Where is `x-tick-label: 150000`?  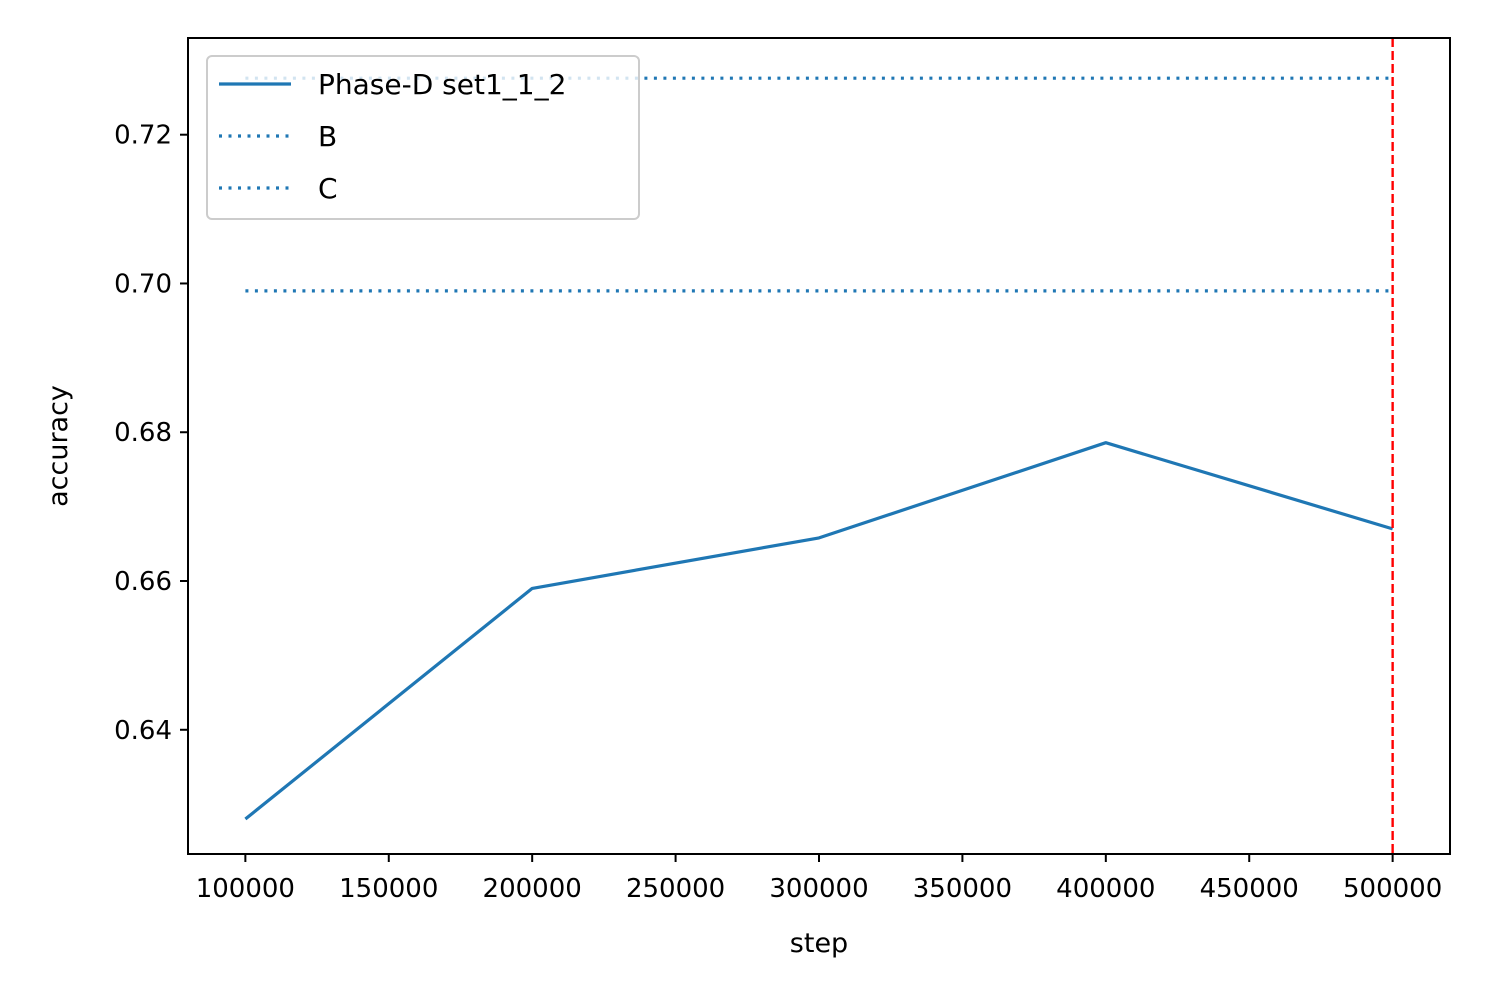
x-tick-label: 150000 is located at coordinates (388, 889).